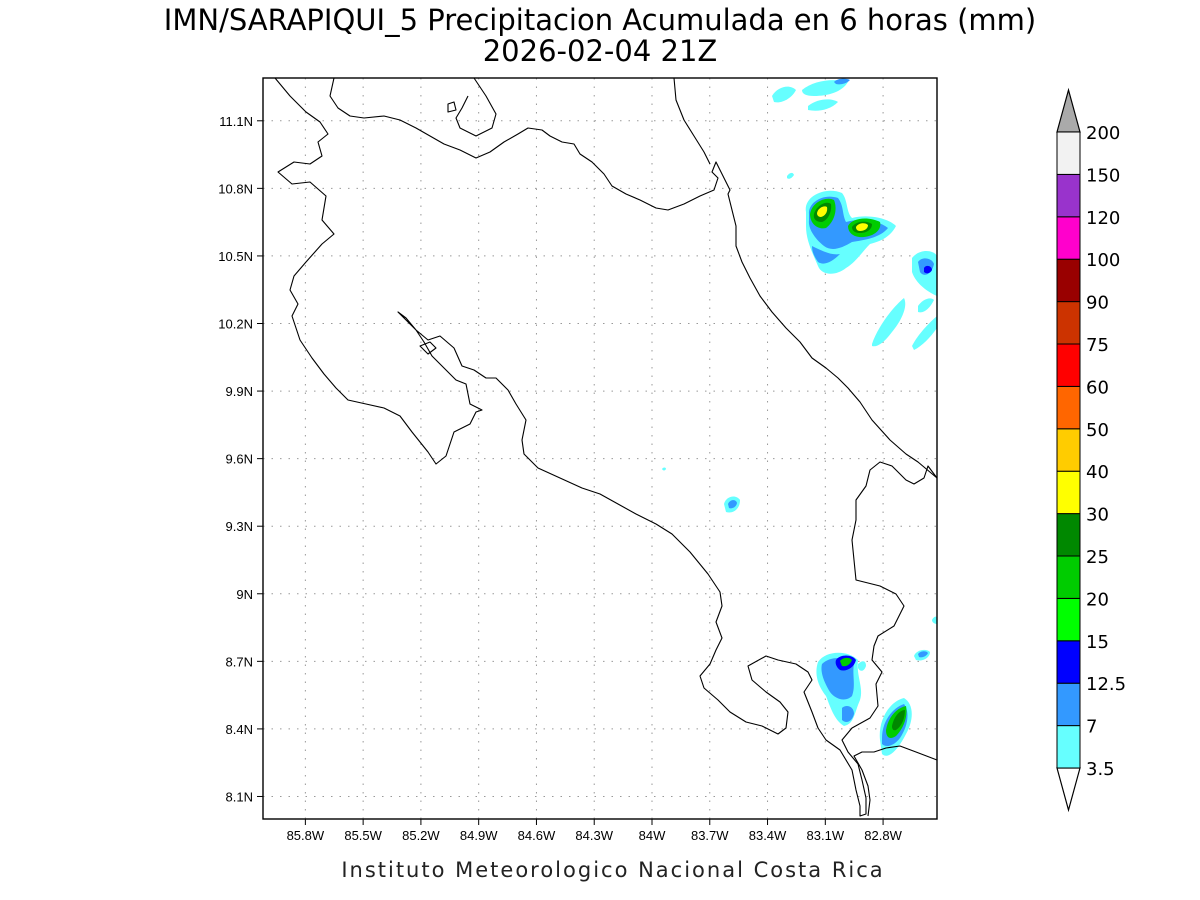 The height and width of the screenshot is (900, 1200). I want to click on map-subtitle: 2026-02-04 21Z, so click(600, 51).